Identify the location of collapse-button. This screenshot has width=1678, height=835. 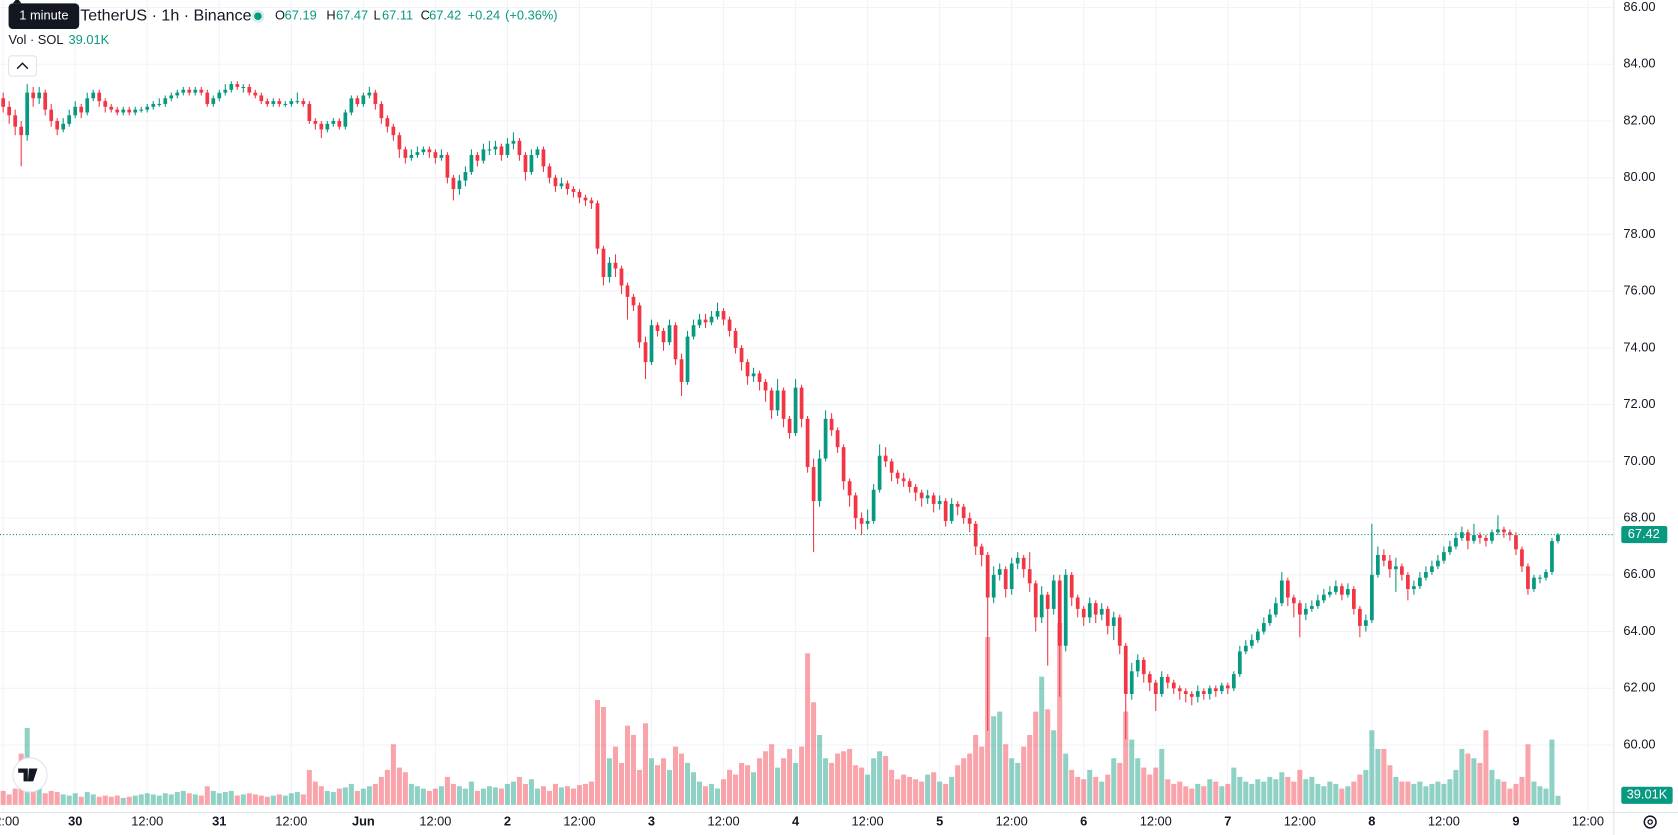
(22, 66).